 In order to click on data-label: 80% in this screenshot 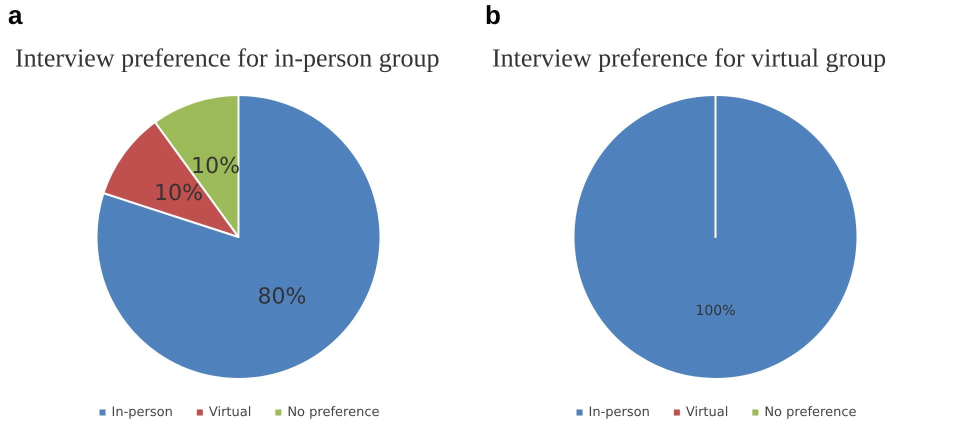, I will do `click(282, 297)`.